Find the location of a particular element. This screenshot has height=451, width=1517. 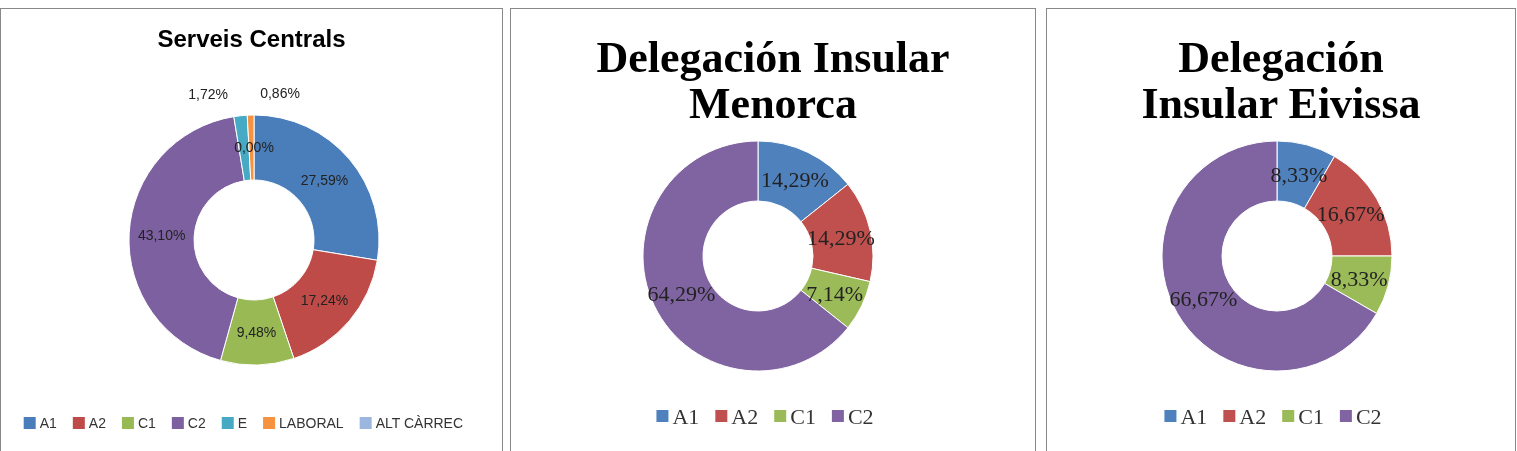

legend-label: LABORAL is located at coordinates (311, 422).